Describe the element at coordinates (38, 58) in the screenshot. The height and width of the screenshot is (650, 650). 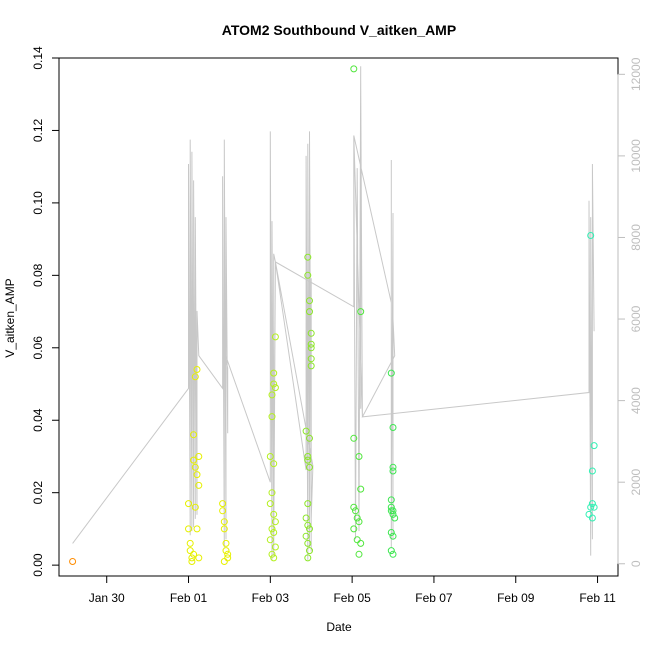
I see `y-tick-label: 0.14` at that location.